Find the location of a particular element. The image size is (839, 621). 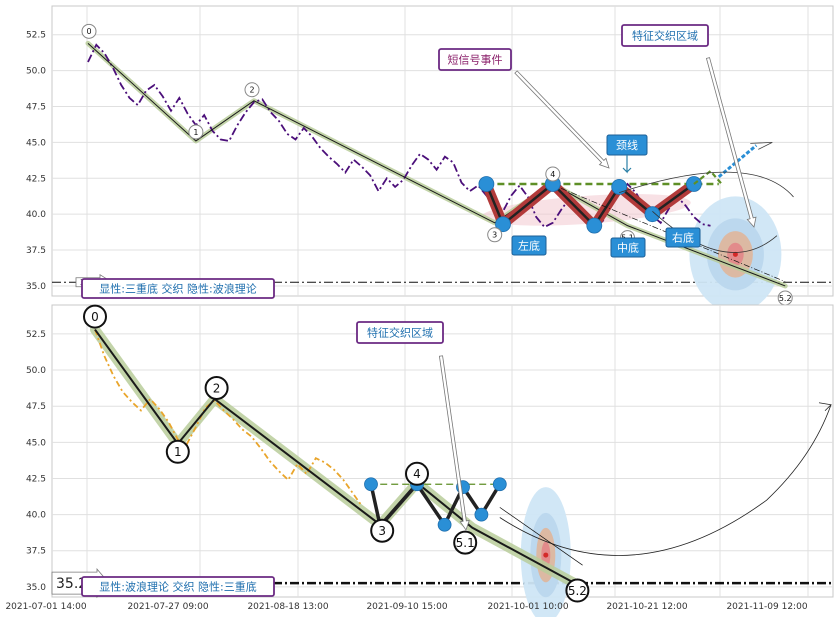

neckline-pointer is located at coordinates (627, 164).